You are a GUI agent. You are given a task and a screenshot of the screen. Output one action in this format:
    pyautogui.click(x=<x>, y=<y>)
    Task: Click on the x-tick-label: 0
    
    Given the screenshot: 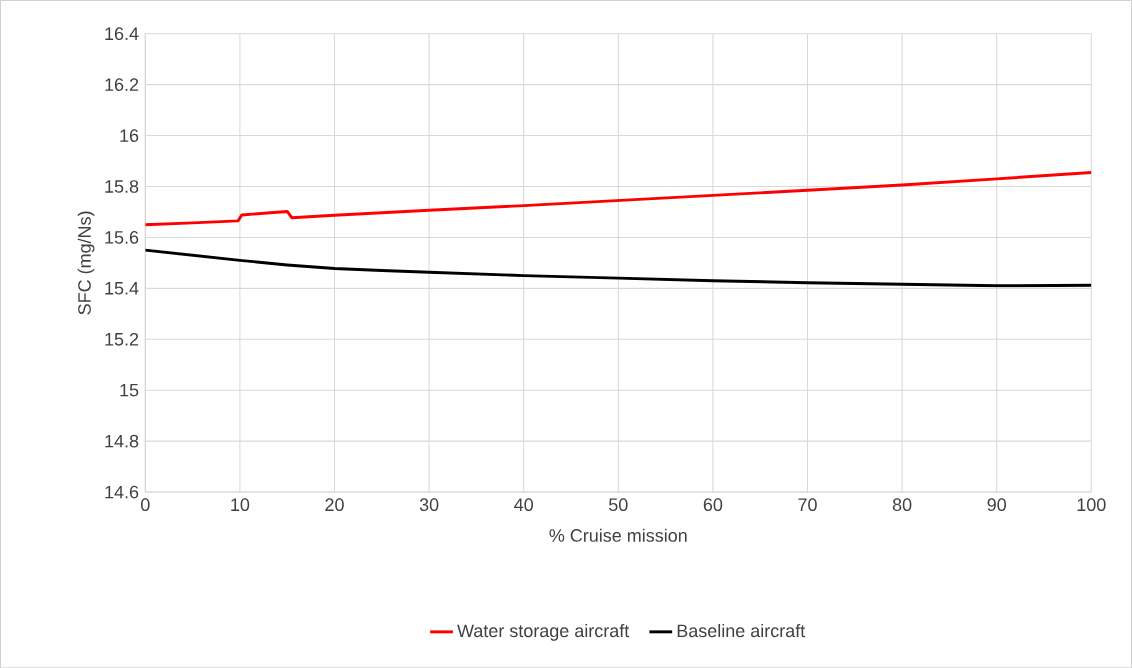 What is the action you would take?
    pyautogui.click(x=145, y=504)
    